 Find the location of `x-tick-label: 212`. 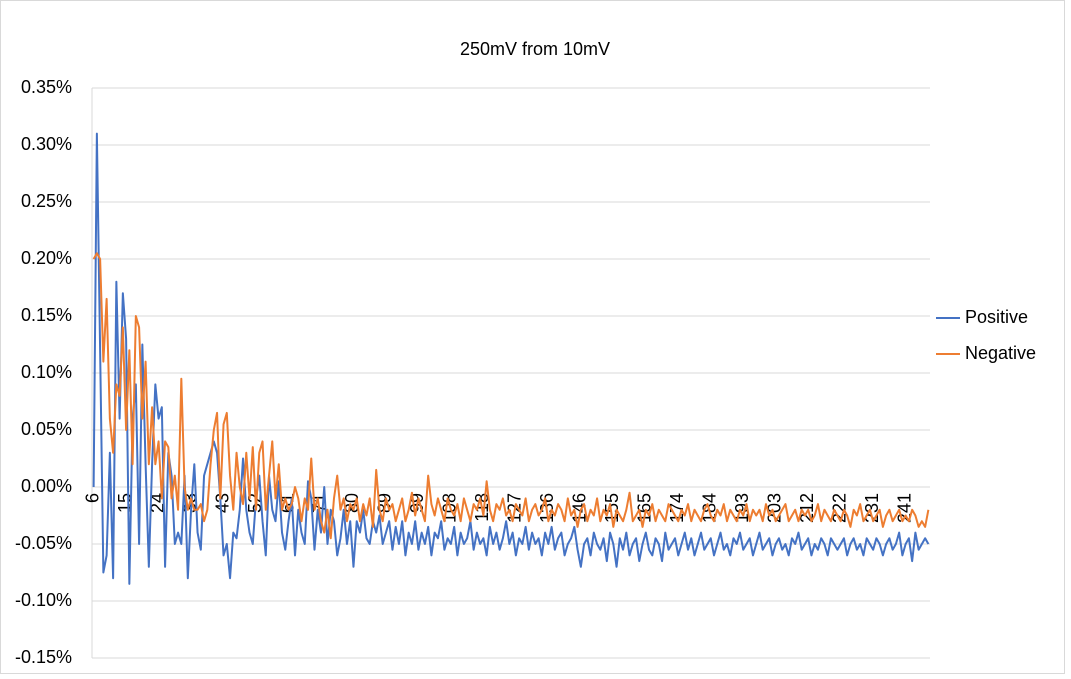

x-tick-label: 212 is located at coordinates (807, 508).